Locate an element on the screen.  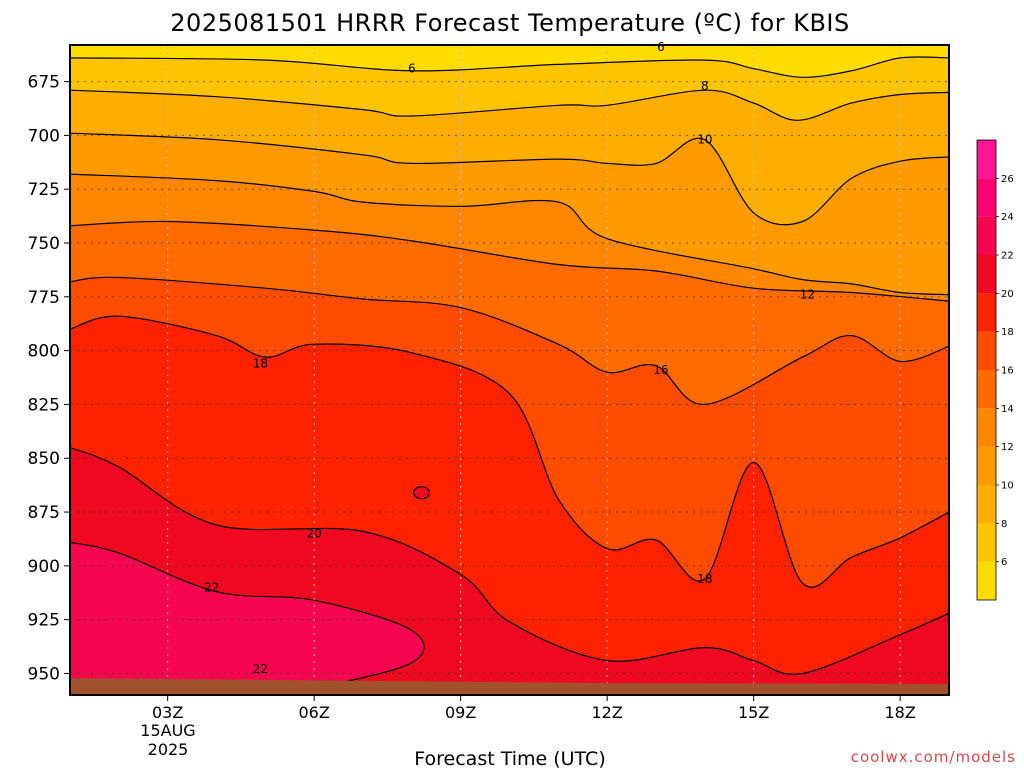
y-tick-label: 725 is located at coordinates (44, 190).